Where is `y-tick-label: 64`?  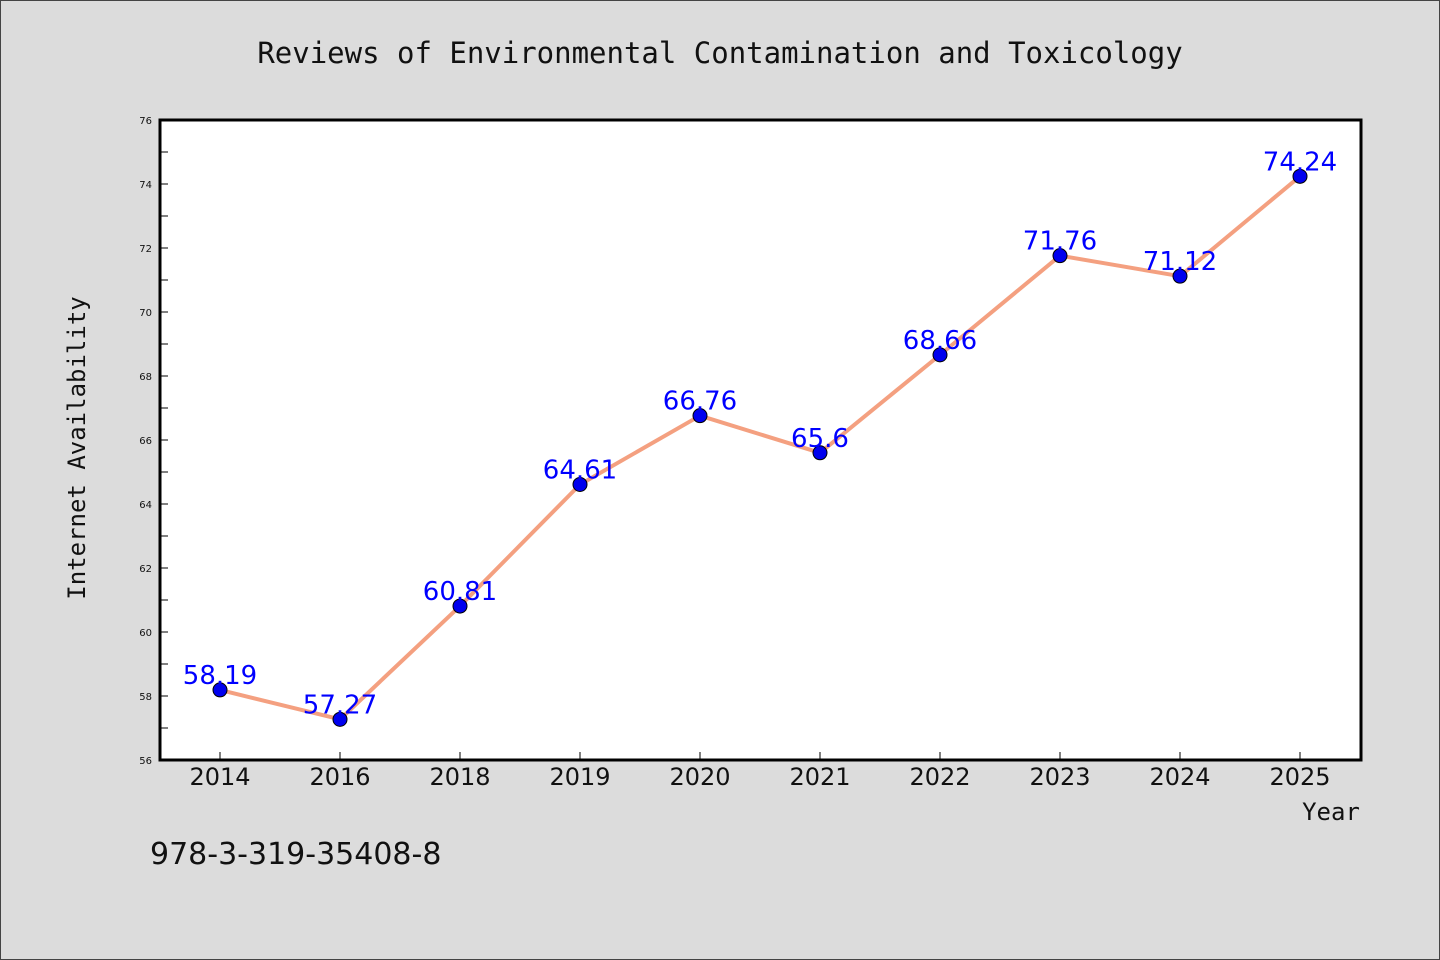
y-tick-label: 64 is located at coordinates (145, 505).